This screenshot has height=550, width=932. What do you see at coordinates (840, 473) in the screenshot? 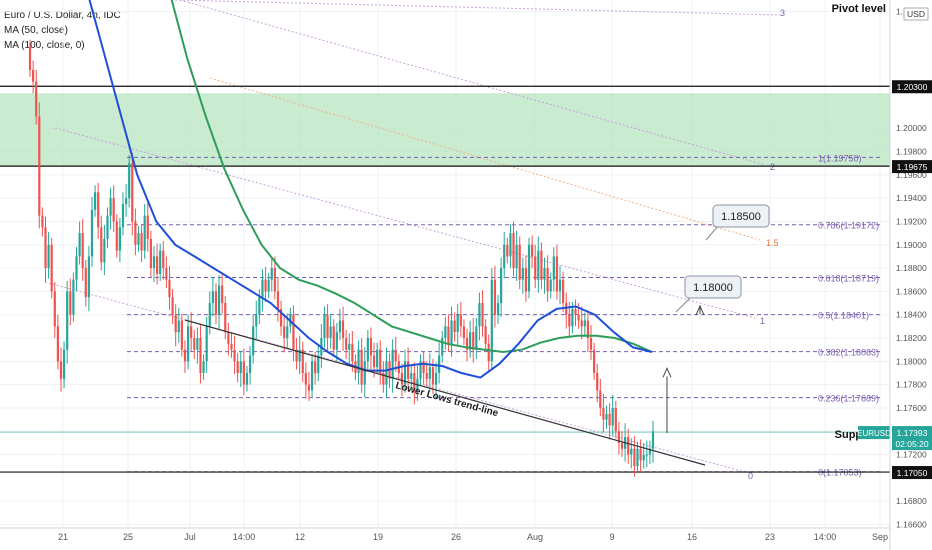
I see `fib-label-6: 0(1.17053)` at bounding box center [840, 473].